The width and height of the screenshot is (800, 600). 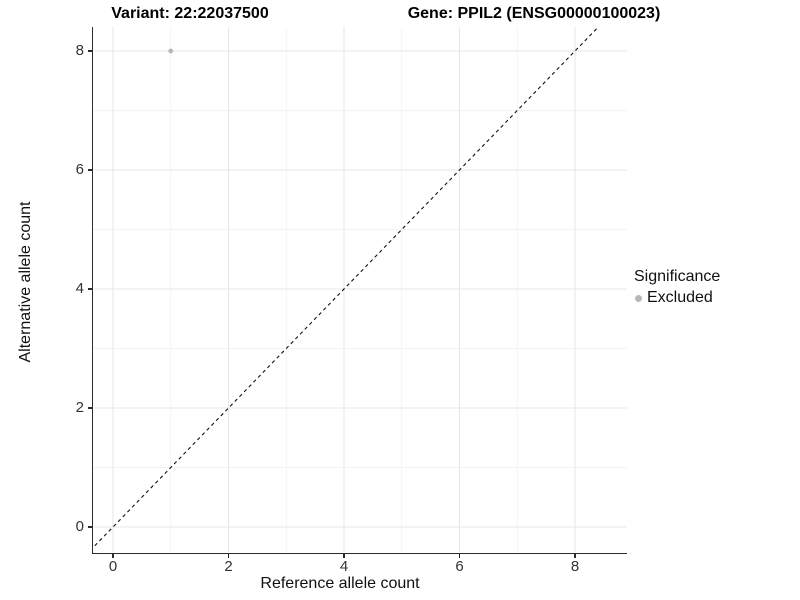 What do you see at coordinates (190, 13) in the screenshot?
I see `plot-title-variant: Variant: 22:22037500` at bounding box center [190, 13].